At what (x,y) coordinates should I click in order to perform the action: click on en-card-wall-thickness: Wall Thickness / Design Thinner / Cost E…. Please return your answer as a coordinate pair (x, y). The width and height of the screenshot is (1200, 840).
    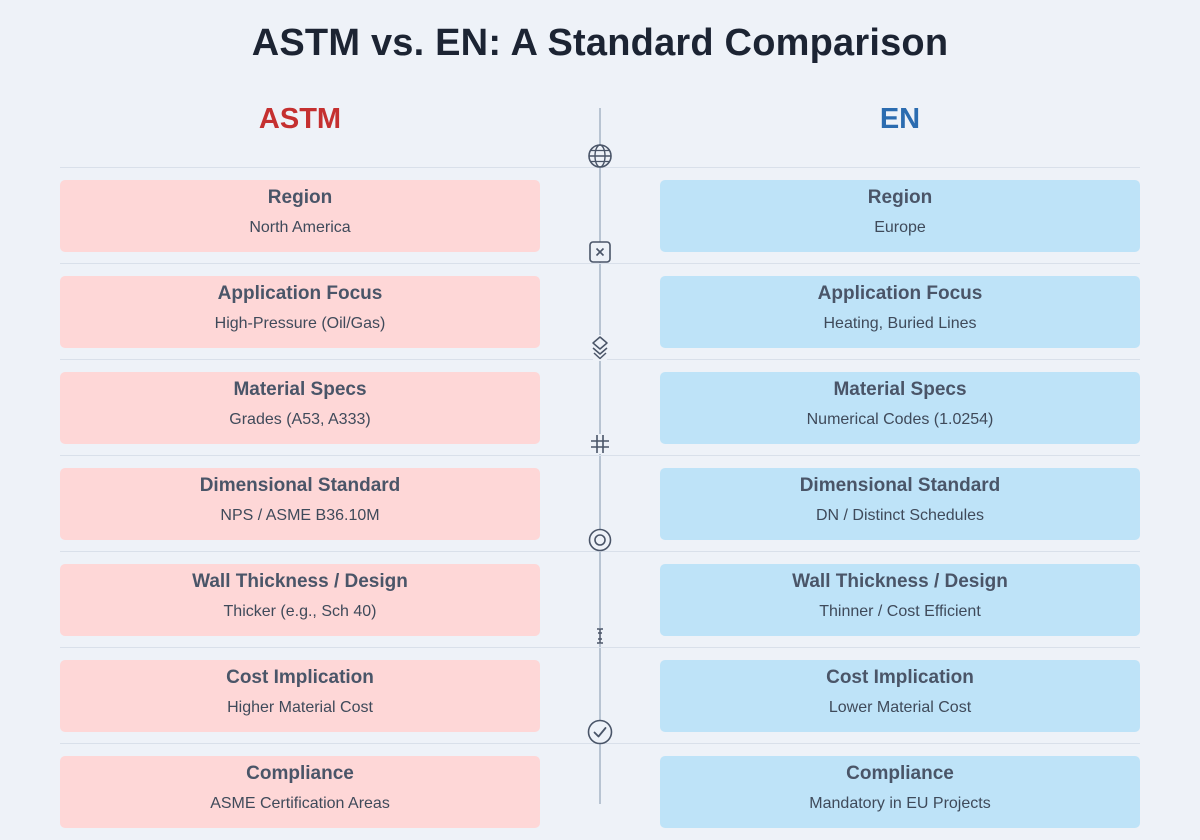
    Looking at the image, I should click on (900, 600).